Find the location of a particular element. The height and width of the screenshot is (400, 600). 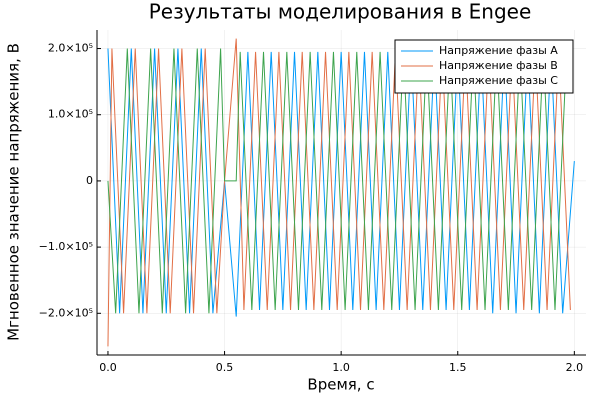

y-tick-label: 2.0×10⁵ is located at coordinates (70, 48).